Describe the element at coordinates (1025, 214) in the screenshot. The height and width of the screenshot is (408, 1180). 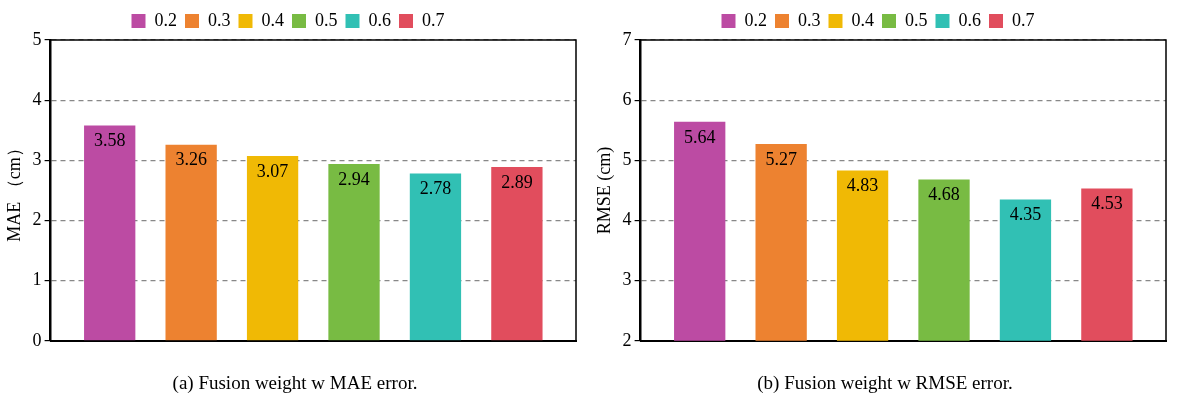
I see `data-label: 4.35` at that location.